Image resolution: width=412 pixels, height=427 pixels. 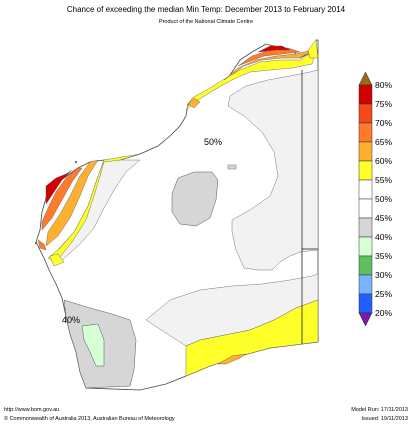 What do you see at coordinates (383, 85) in the screenshot?
I see `legend-tick-label: 80%` at bounding box center [383, 85].